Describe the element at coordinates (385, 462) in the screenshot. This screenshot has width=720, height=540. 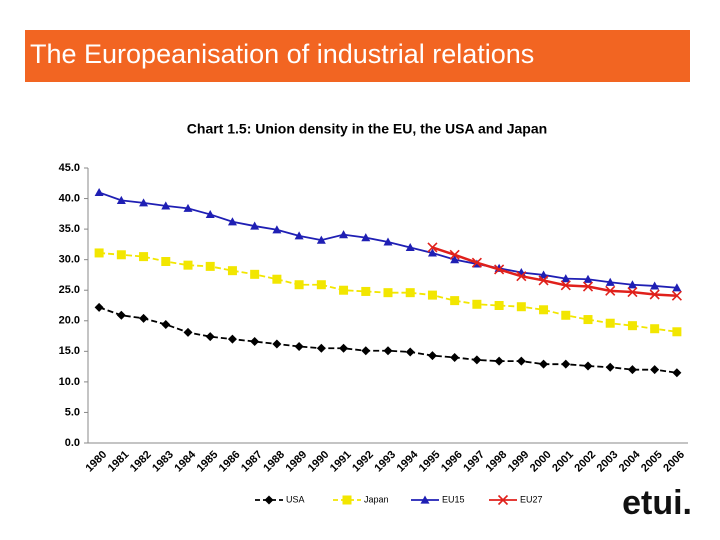
I see `x-tick-label: 1993` at that location.